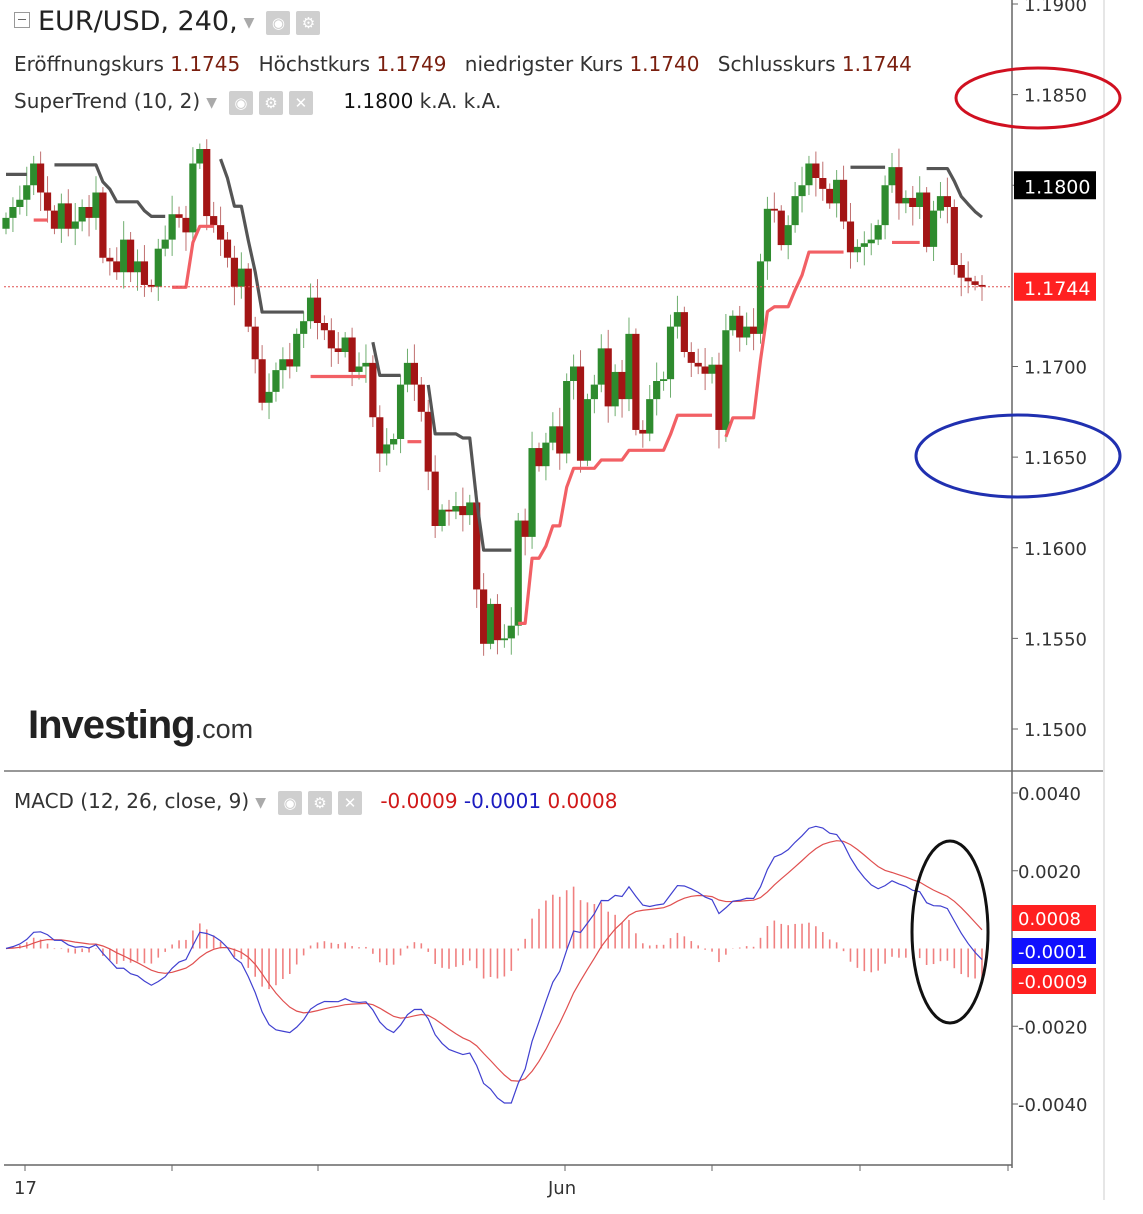 The image size is (1143, 1214). What do you see at coordinates (107, 101) in the screenshot?
I see `supertrend-label: SuperTrend (10, 2)` at bounding box center [107, 101].